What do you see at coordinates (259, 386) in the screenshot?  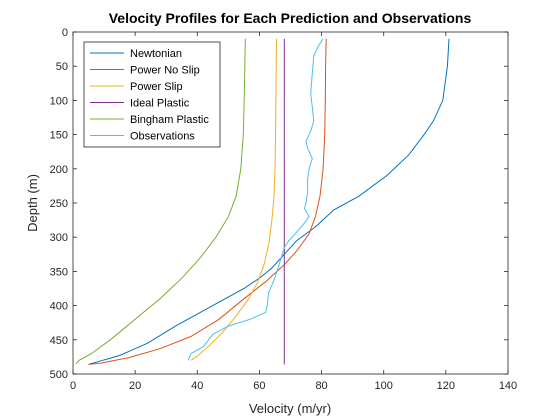 I see `x-tick-label-3: 60` at bounding box center [259, 386].